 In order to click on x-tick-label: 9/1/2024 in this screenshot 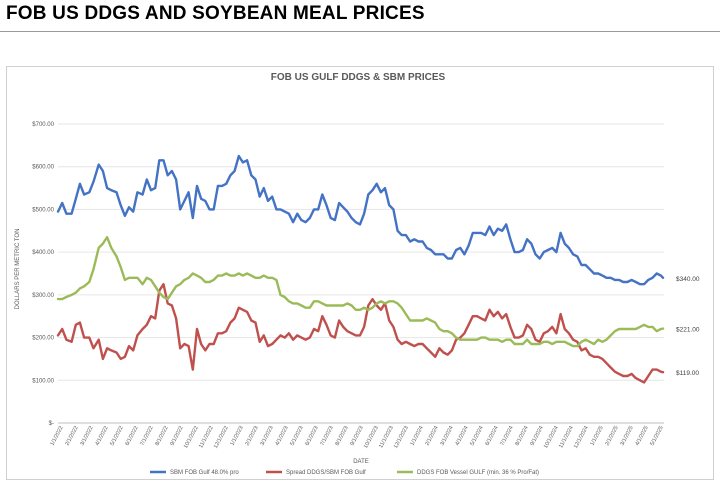, I will do `click(536, 436)`.